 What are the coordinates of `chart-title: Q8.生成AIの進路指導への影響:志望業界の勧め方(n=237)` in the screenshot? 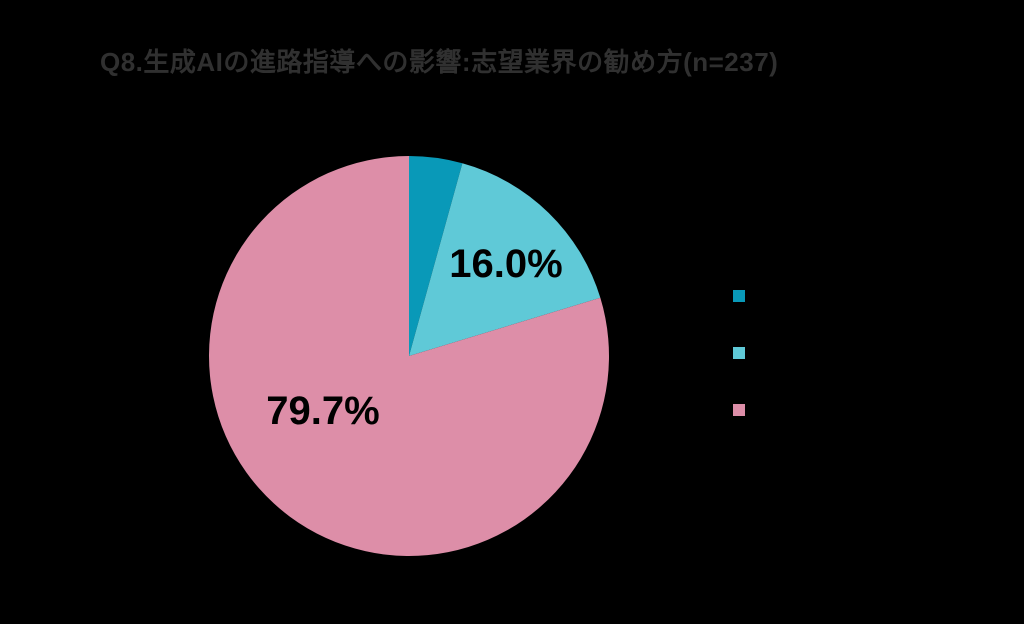 It's located at (439, 62).